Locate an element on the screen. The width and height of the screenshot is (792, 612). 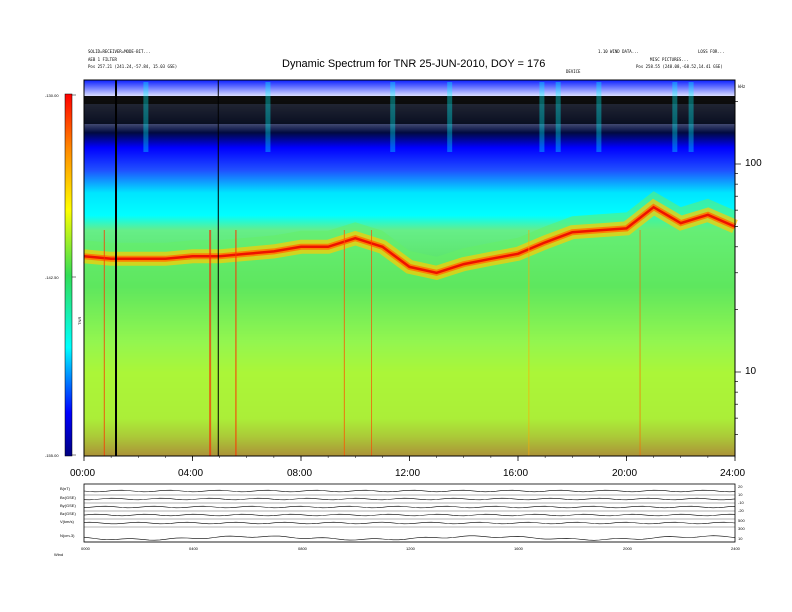
panel-right-tick-6: 10 is located at coordinates (740, 538).